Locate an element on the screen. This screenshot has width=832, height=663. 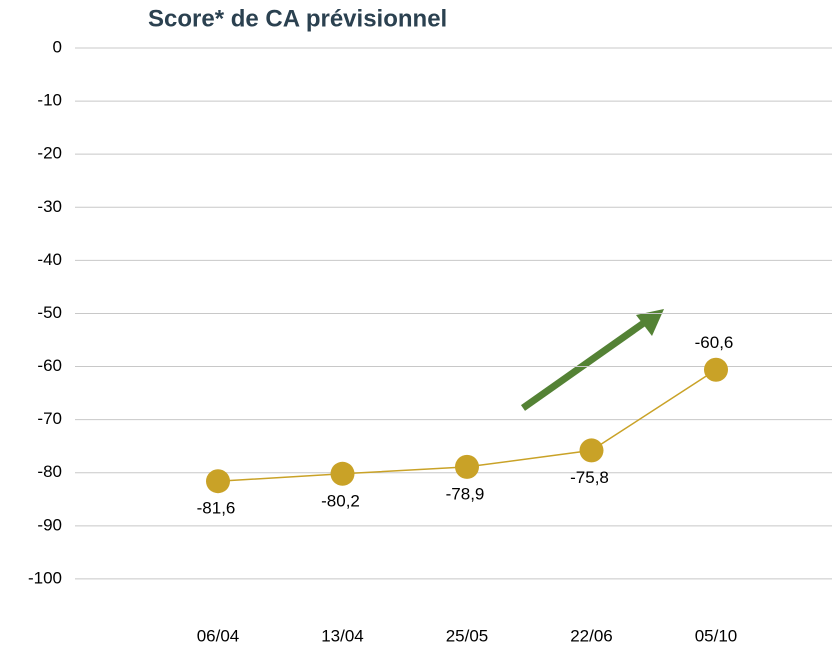
x-tick-label: 05/10 is located at coordinates (716, 635).